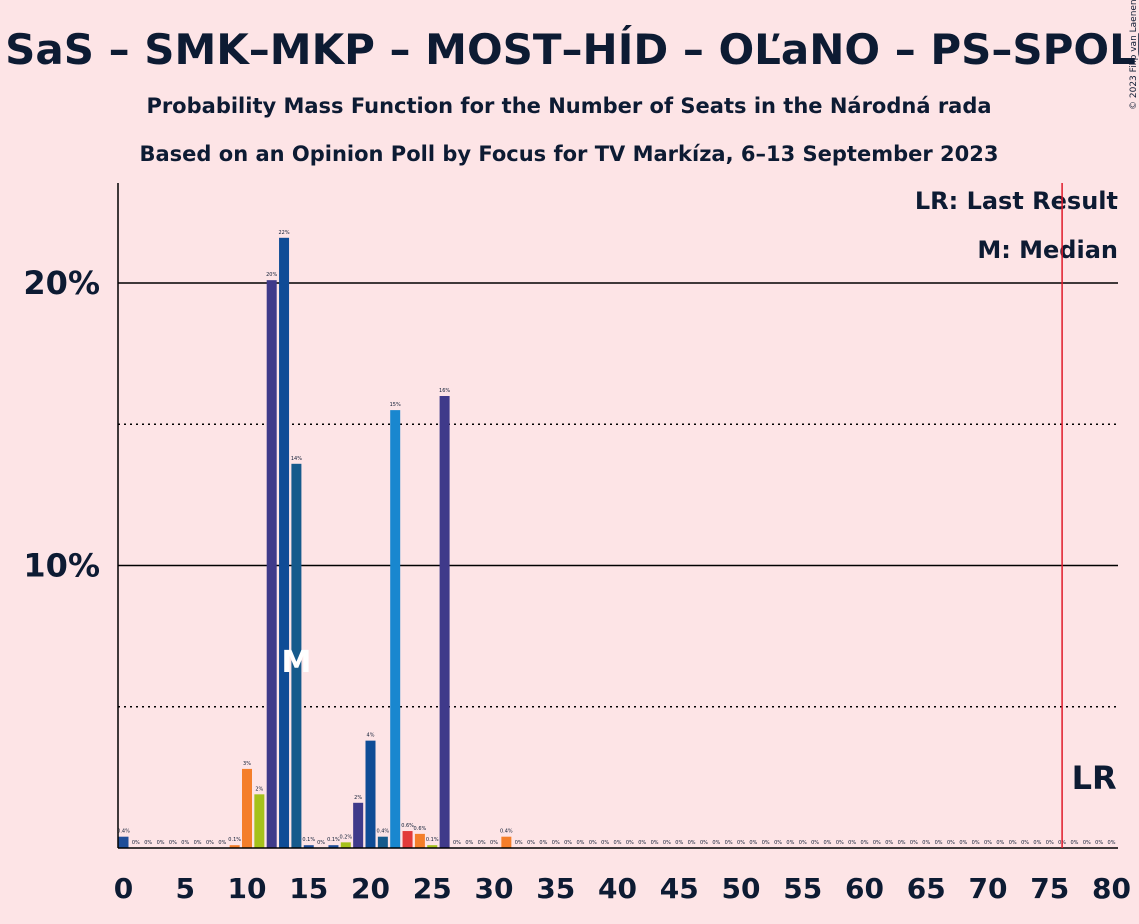  What do you see at coordinates (988, 888) in the screenshot?
I see `x-tick-label: 70` at bounding box center [988, 888].